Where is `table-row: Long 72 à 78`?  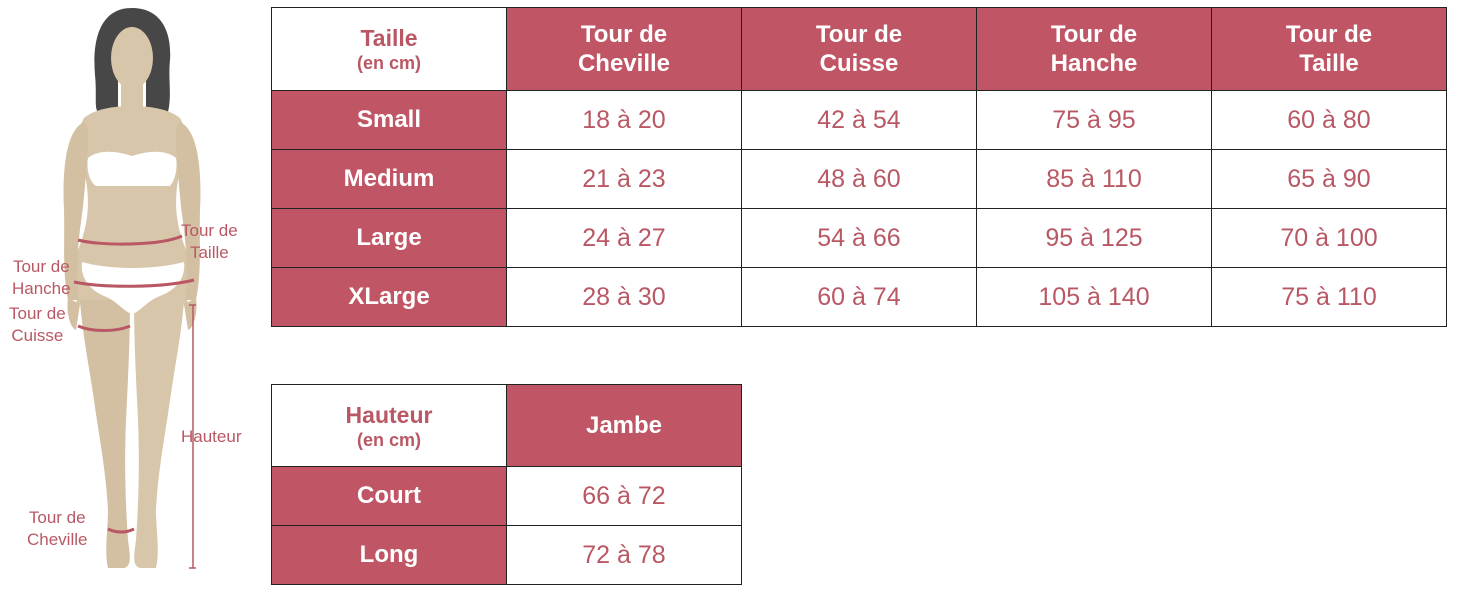
table-row: Long 72 à 78 is located at coordinates (506, 555).